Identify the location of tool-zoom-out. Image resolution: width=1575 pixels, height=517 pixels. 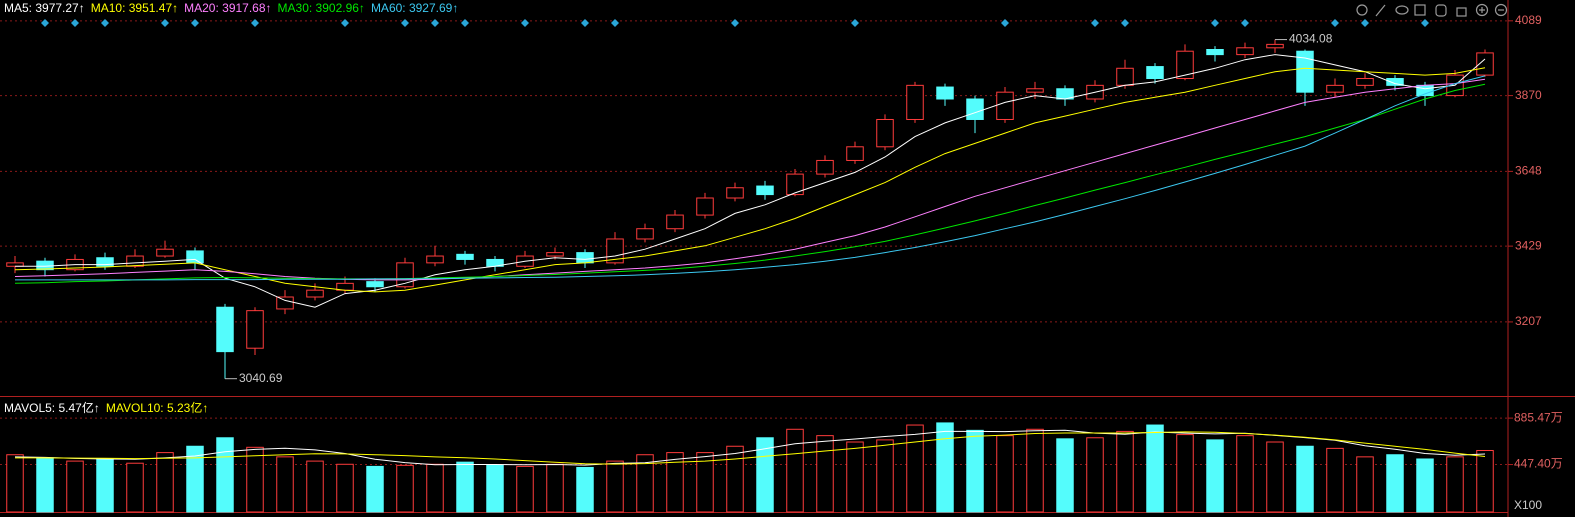
(1501, 10).